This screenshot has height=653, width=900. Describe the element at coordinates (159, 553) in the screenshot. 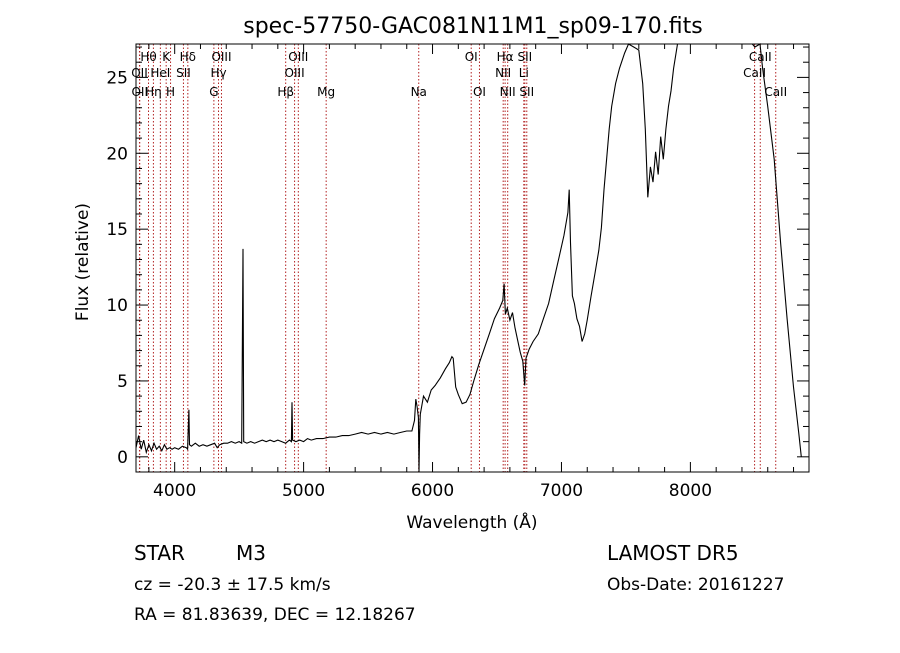

I see `object-class: STAR` at that location.